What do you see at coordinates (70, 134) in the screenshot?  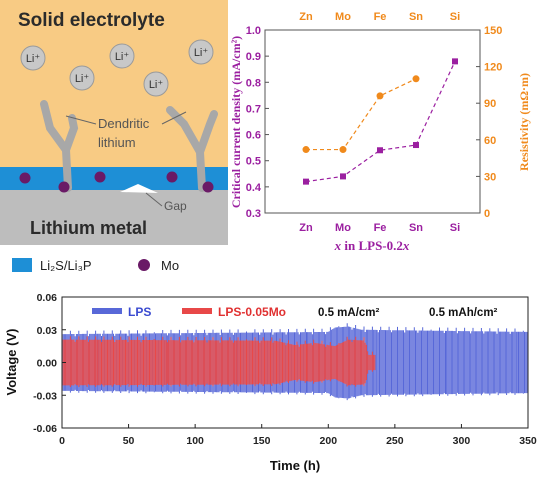 I see `dendrite-left-branch` at bounding box center [70, 134].